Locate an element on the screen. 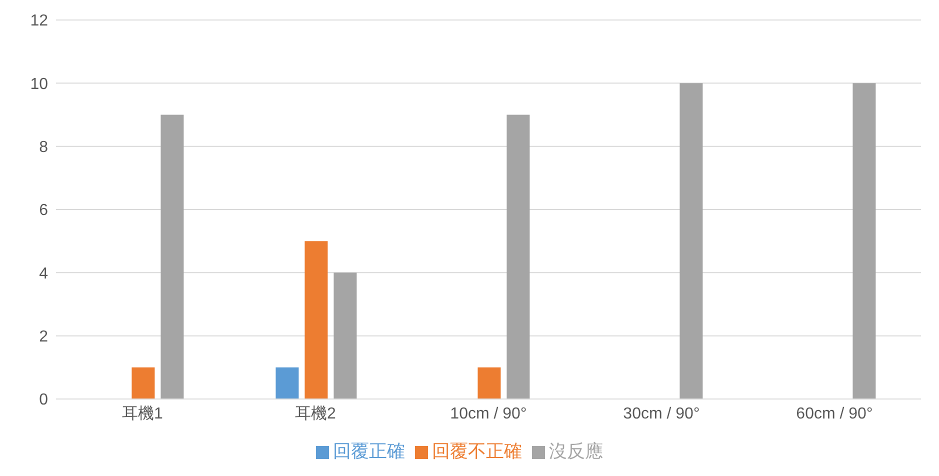 Image resolution: width=939 pixels, height=476 pixels. x-tick-label: 耳機2 is located at coordinates (315, 413).